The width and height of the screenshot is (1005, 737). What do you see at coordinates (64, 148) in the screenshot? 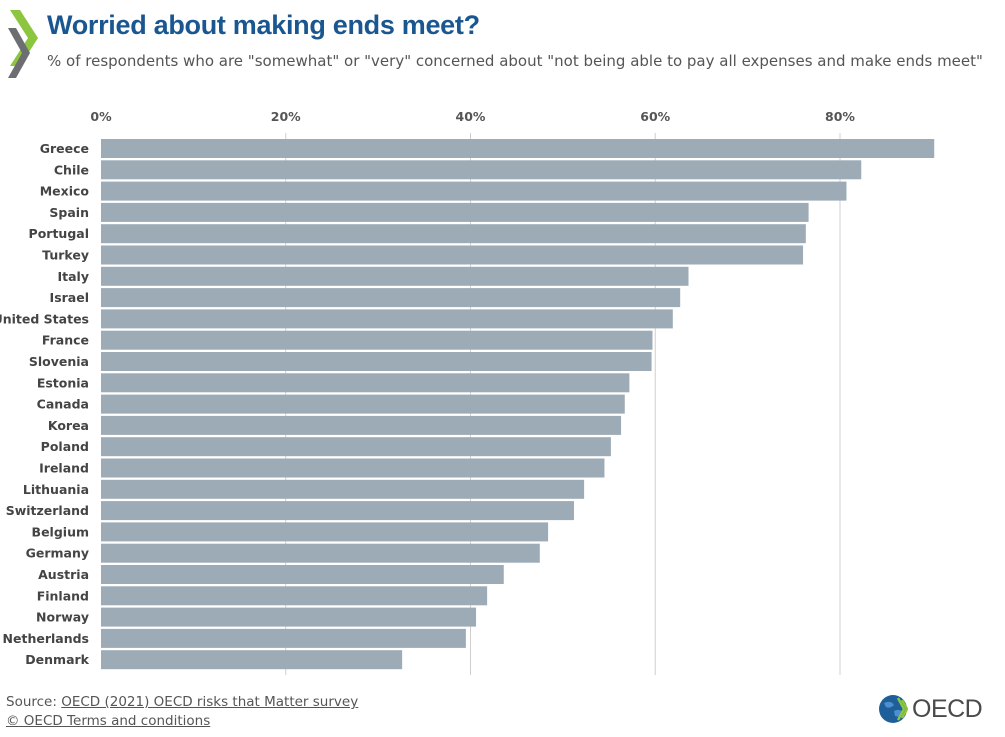
I see `category-label: Greece` at bounding box center [64, 148].